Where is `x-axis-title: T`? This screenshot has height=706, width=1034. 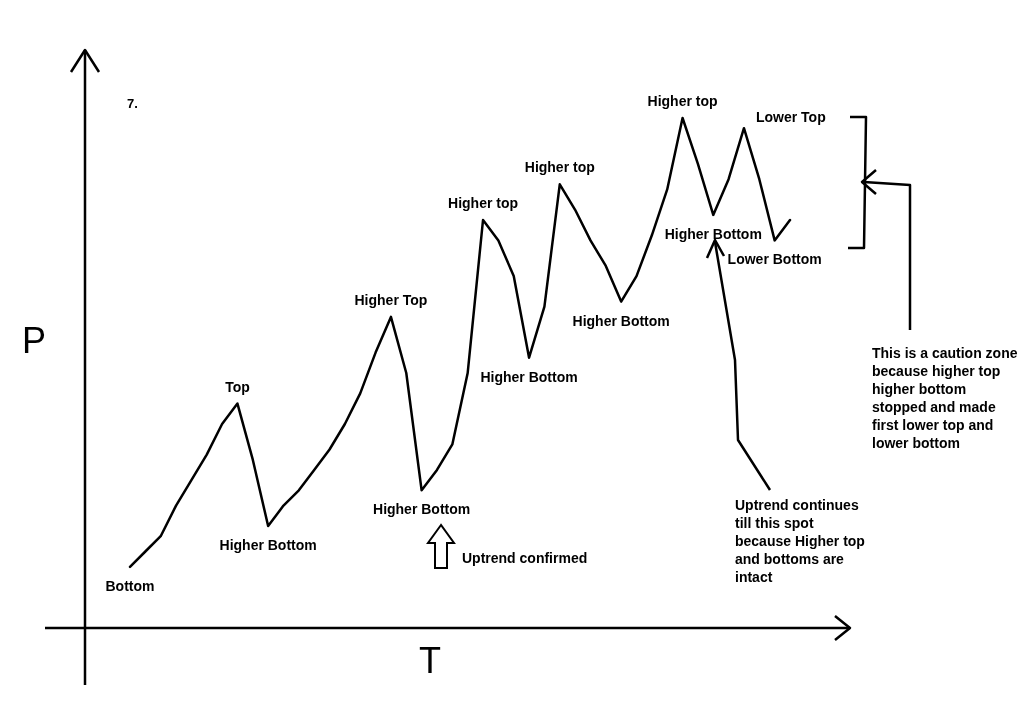 x-axis-title: T is located at coordinates (430, 660).